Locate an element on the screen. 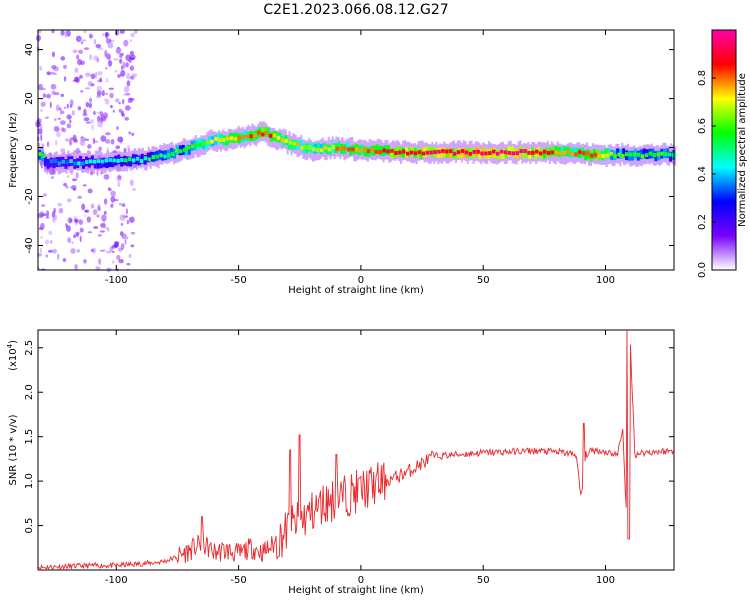  heatmap-x-tick-label: 0 is located at coordinates (361, 280).